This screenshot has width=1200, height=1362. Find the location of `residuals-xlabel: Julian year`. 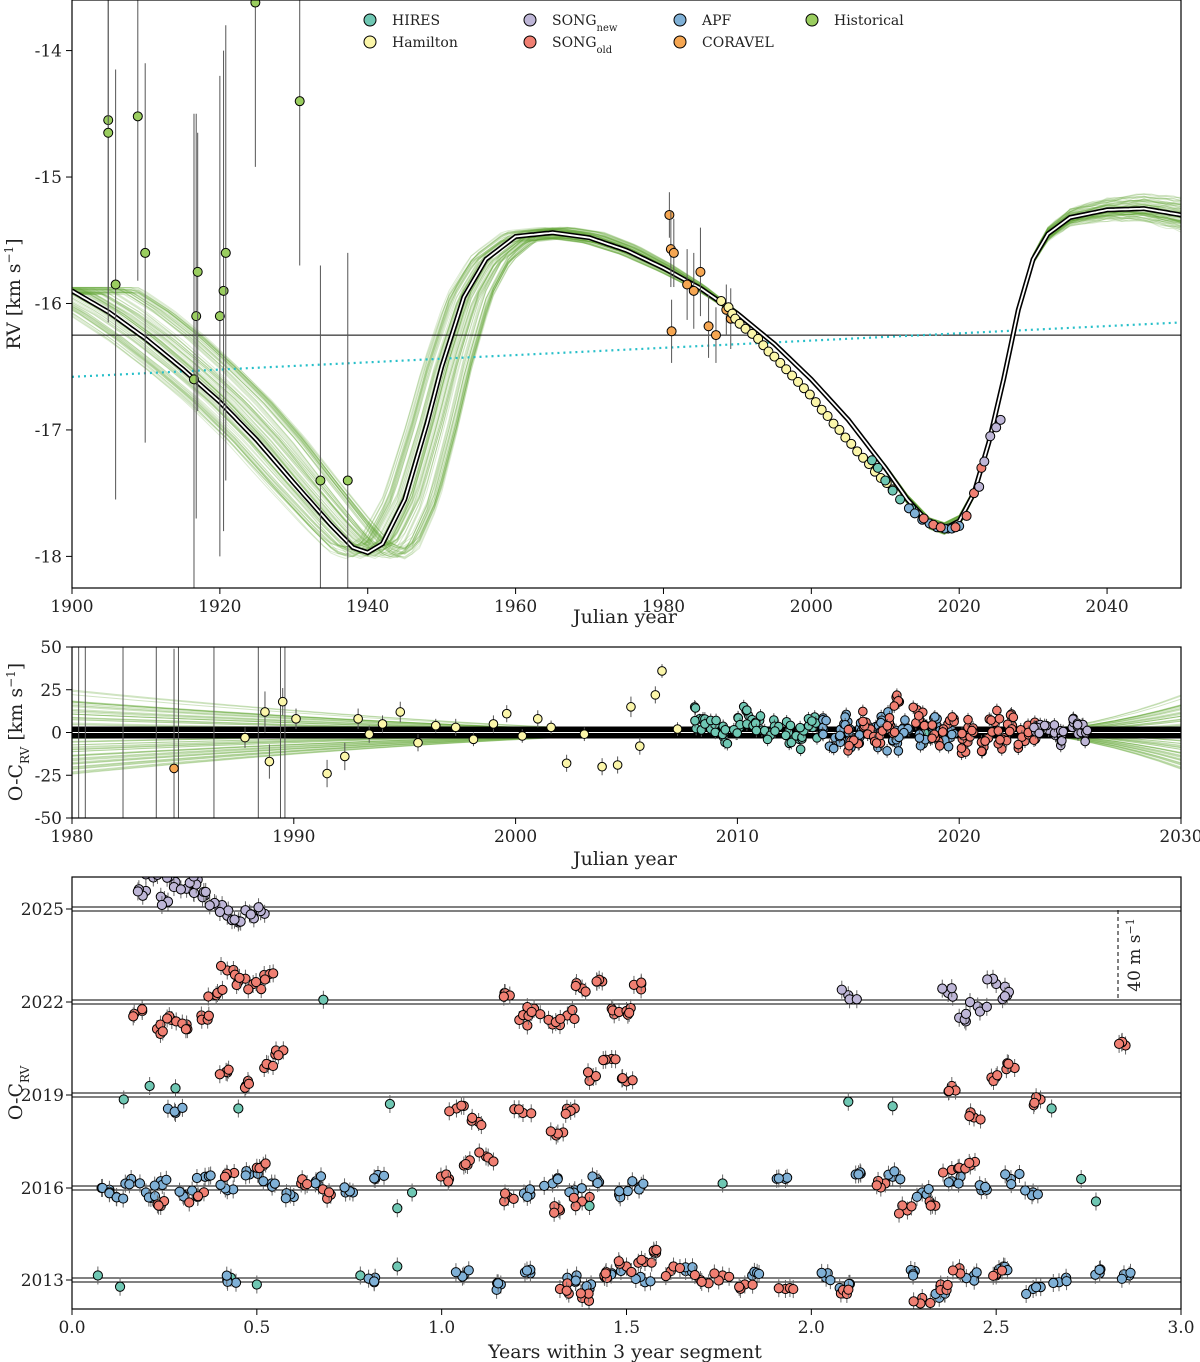

residuals-xlabel: Julian year is located at coordinates (624, 859).